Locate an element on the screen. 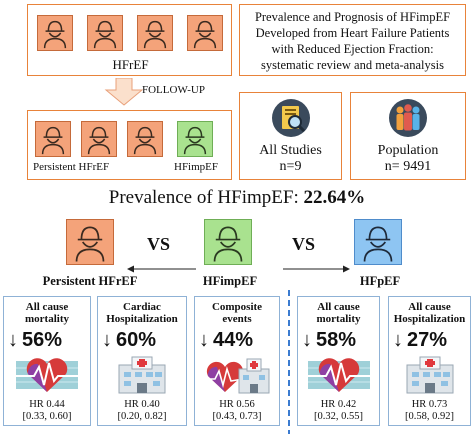 Image resolution: width=474 pixels, height=434 pixels. risk-reduction: ↓ 60% is located at coordinates (143, 340).